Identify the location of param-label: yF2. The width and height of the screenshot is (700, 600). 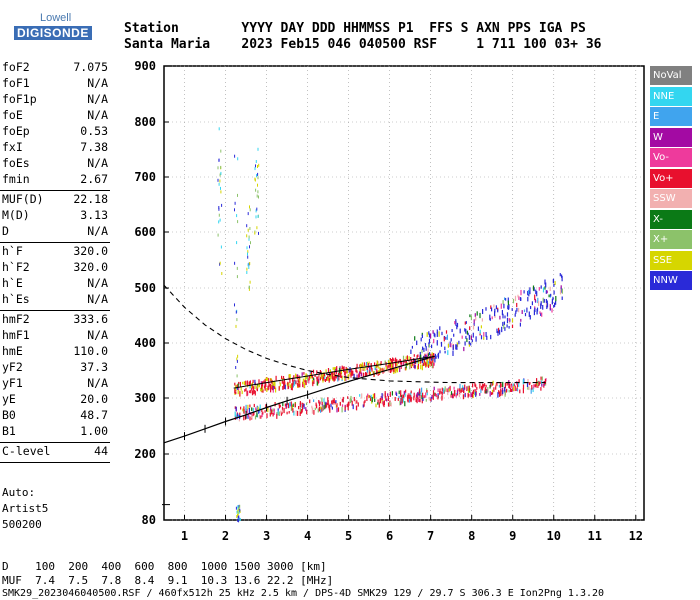
(12, 367).